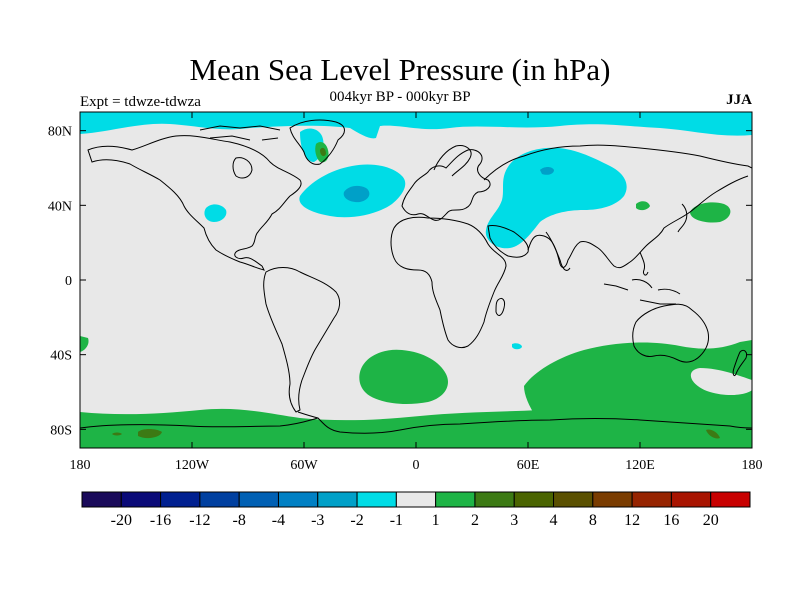 This screenshot has height=600, width=800. What do you see at coordinates (160, 520) in the screenshot?
I see `colorbar-label: -16` at bounding box center [160, 520].